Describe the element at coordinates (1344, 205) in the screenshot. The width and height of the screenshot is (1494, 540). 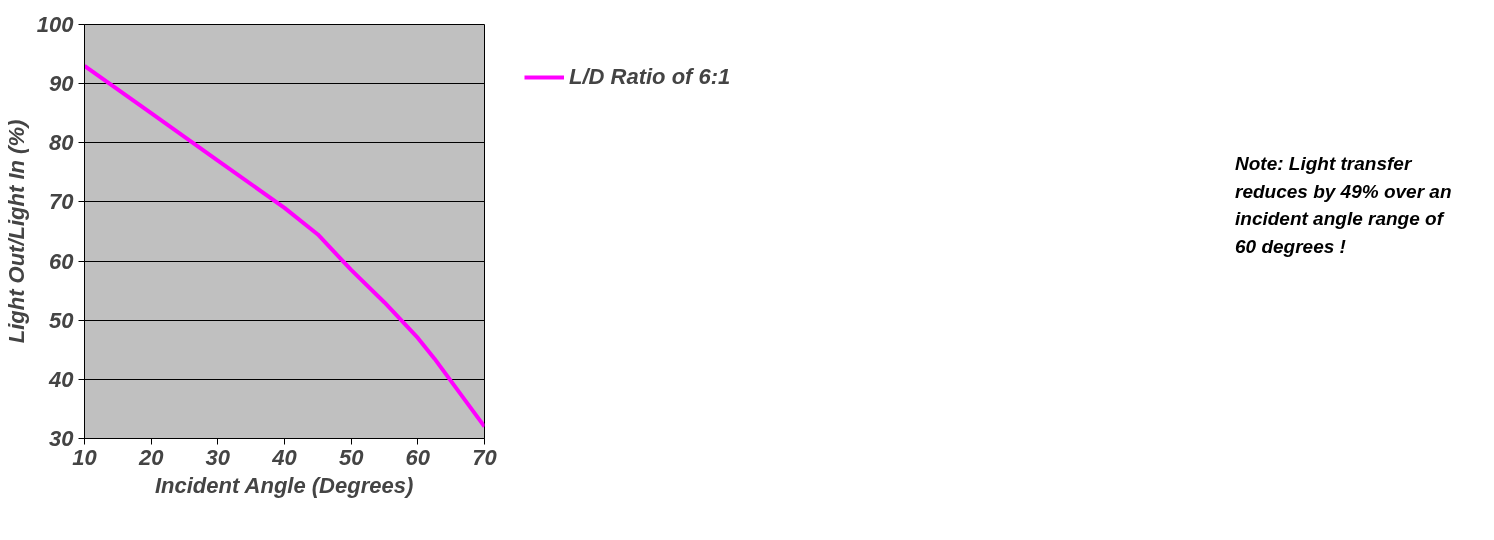
I see `text: Note: Light transfer reduces by 49% over an incident angle range of 60 degrees !` at that location.